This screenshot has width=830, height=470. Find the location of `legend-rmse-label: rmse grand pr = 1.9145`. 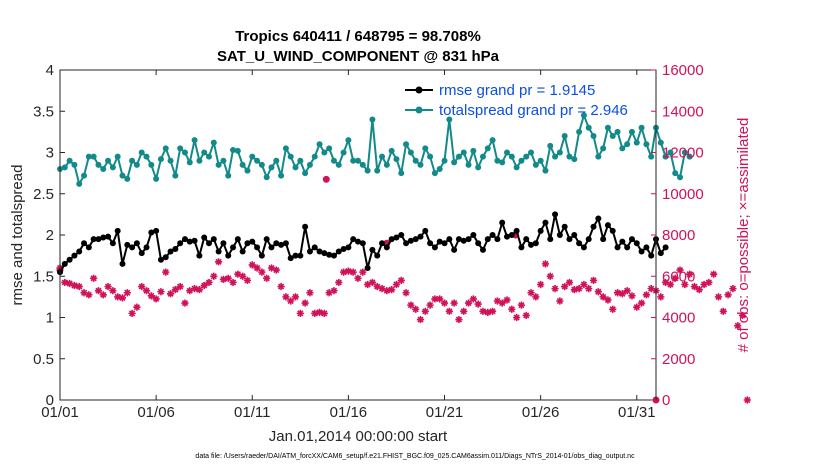

legend-rmse-label: rmse grand pr = 1.9145 is located at coordinates (517, 90).